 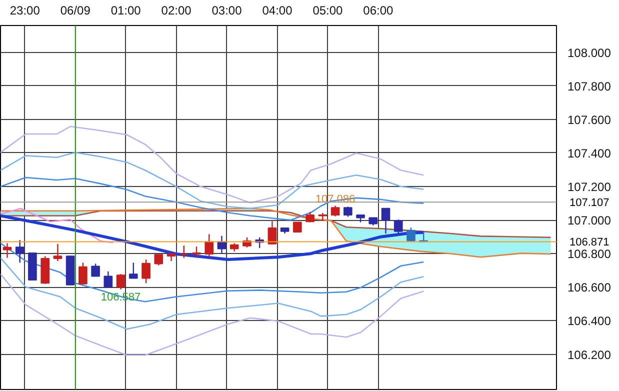 What do you see at coordinates (590, 242) in the screenshot?
I see `ref-line-label: 106.871` at bounding box center [590, 242].